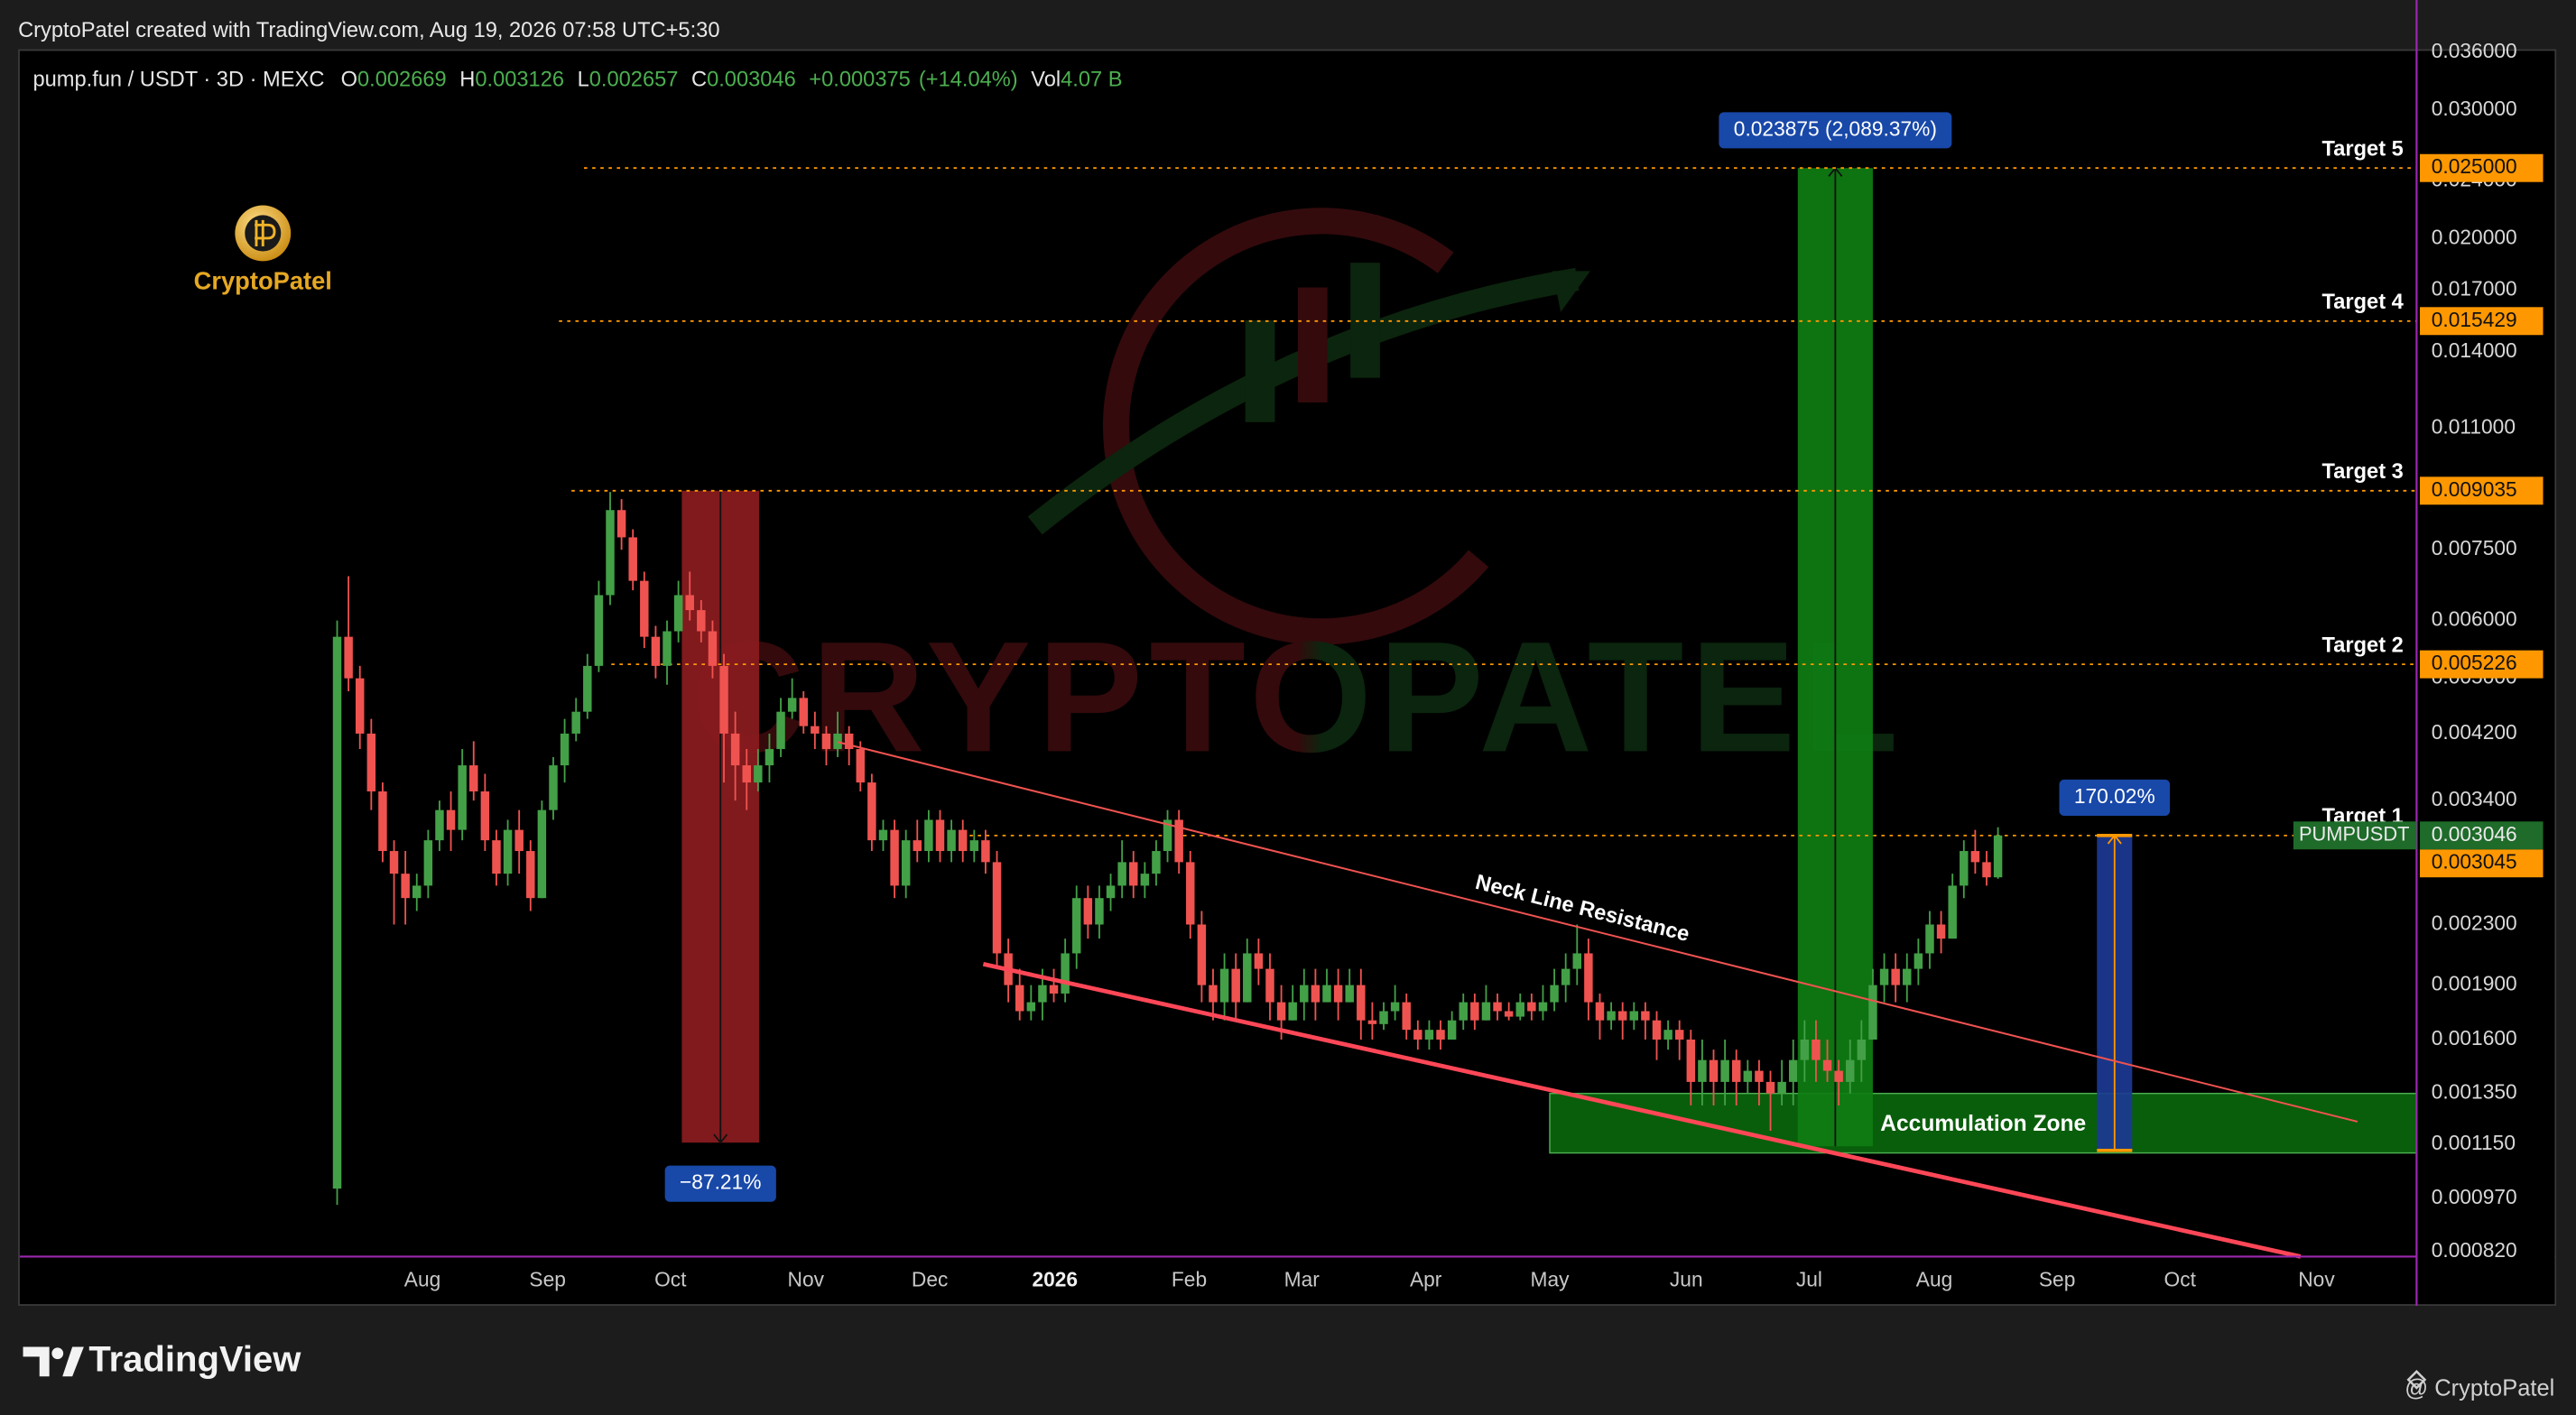  What do you see at coordinates (968, 79) in the screenshot?
I see `legend-item: (+14.04%)` at bounding box center [968, 79].